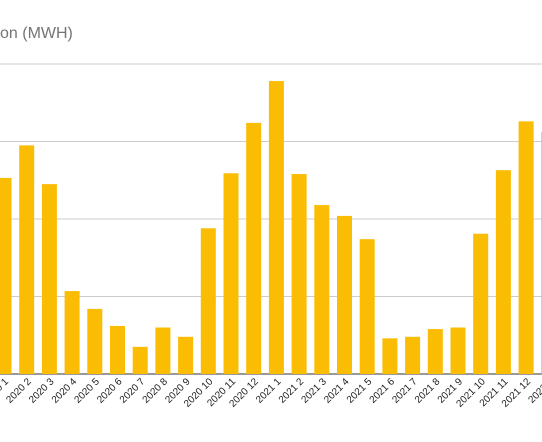 The width and height of the screenshot is (542, 442). I want to click on chart-title: on (MWH), so click(36, 33).